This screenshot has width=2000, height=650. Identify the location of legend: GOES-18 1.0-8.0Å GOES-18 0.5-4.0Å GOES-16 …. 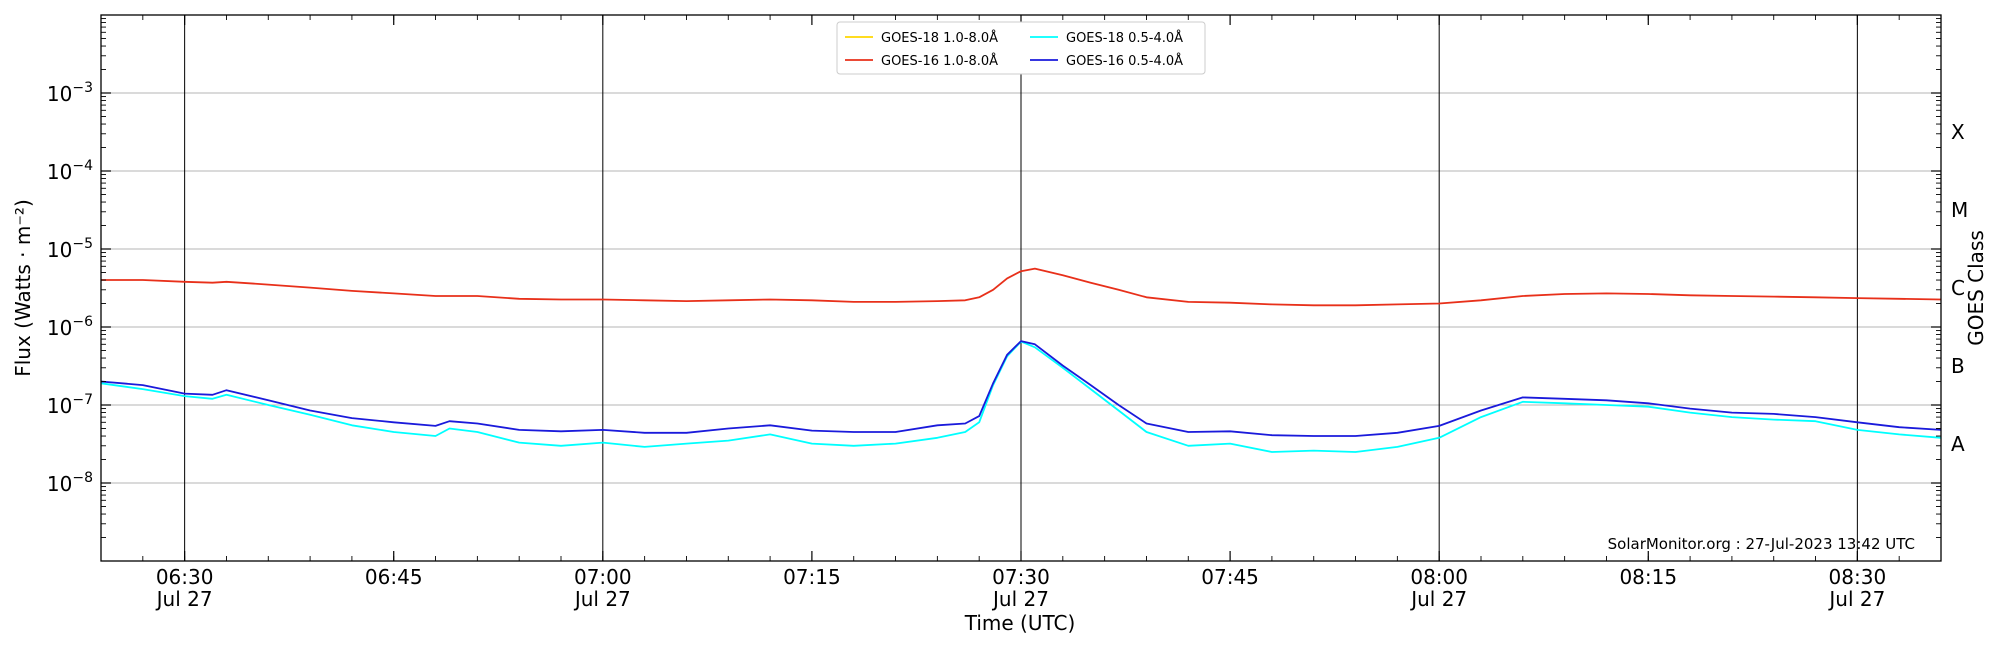
(1021, 48).